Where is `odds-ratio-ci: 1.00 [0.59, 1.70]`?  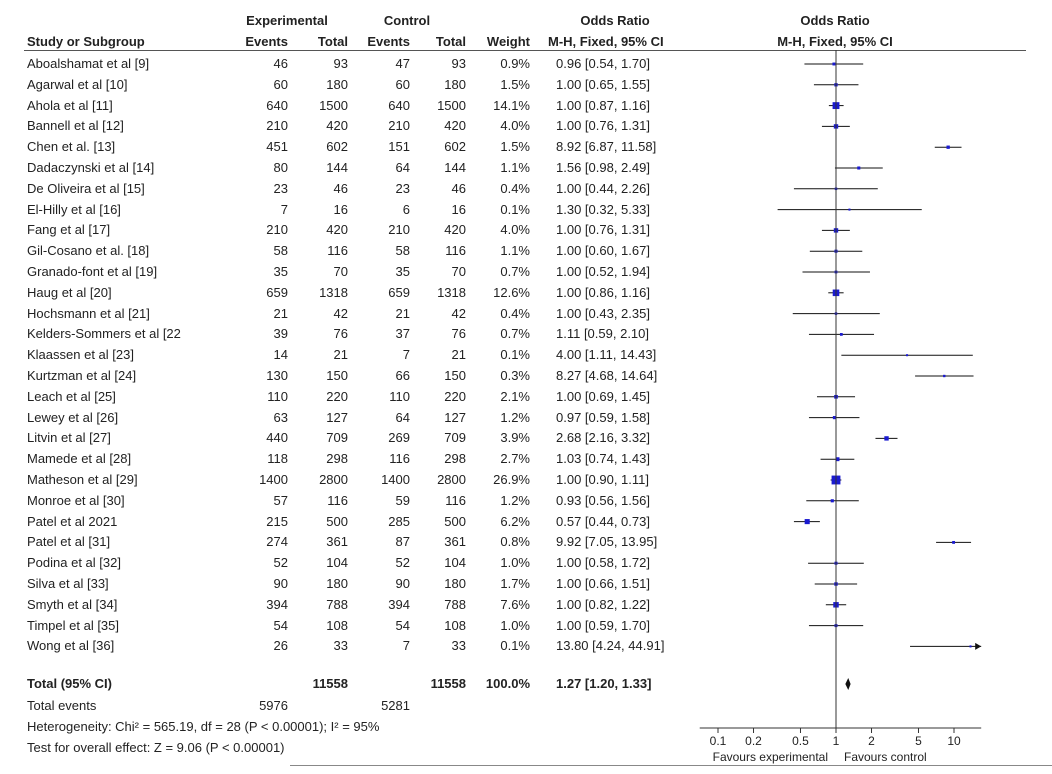 odds-ratio-ci: 1.00 [0.59, 1.70] is located at coordinates (603, 625).